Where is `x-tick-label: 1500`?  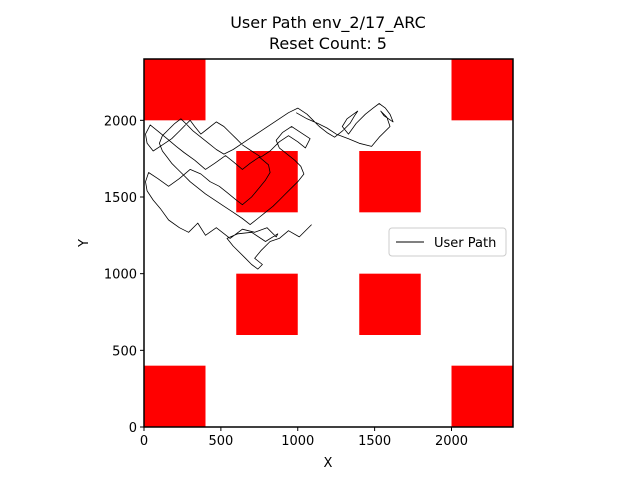
x-tick-label: 1500 is located at coordinates (374, 441).